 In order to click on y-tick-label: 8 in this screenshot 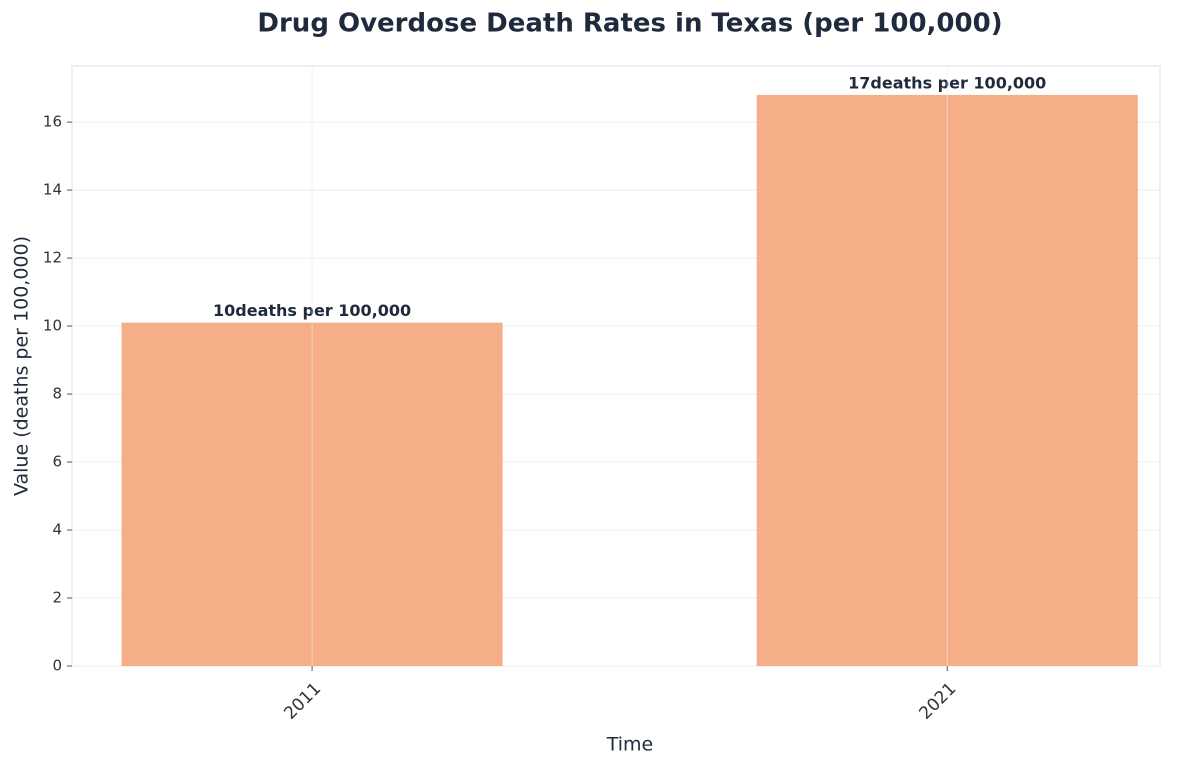, I will do `click(57, 394)`.